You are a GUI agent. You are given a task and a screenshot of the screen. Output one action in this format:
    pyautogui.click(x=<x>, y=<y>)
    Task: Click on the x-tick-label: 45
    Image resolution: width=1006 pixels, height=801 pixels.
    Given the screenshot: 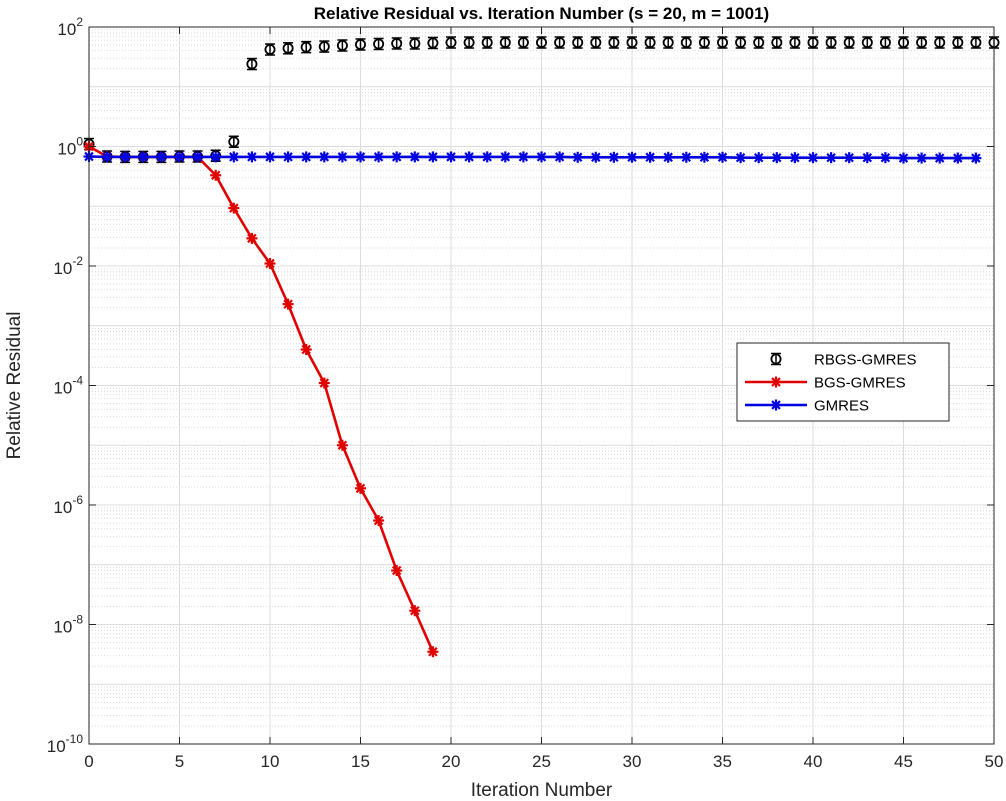 What is the action you would take?
    pyautogui.click(x=903, y=761)
    